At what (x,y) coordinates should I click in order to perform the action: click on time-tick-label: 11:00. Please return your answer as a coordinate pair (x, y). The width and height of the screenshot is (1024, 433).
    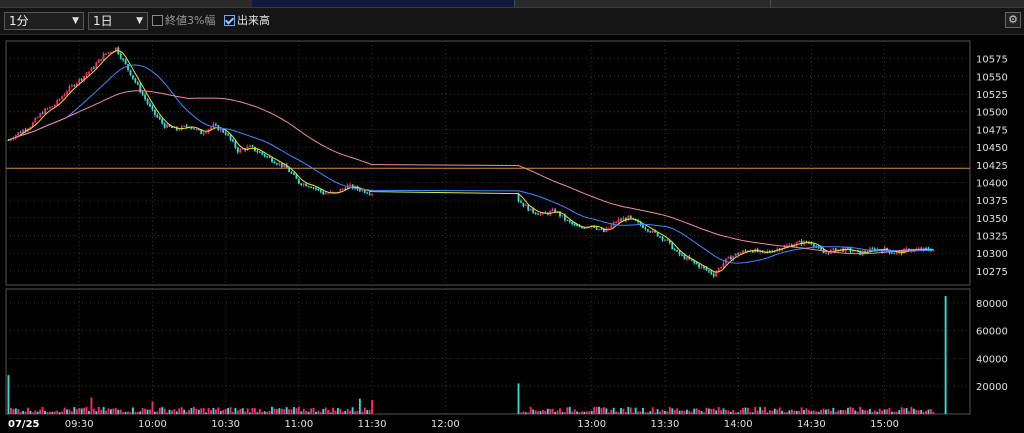
    Looking at the image, I should click on (298, 424).